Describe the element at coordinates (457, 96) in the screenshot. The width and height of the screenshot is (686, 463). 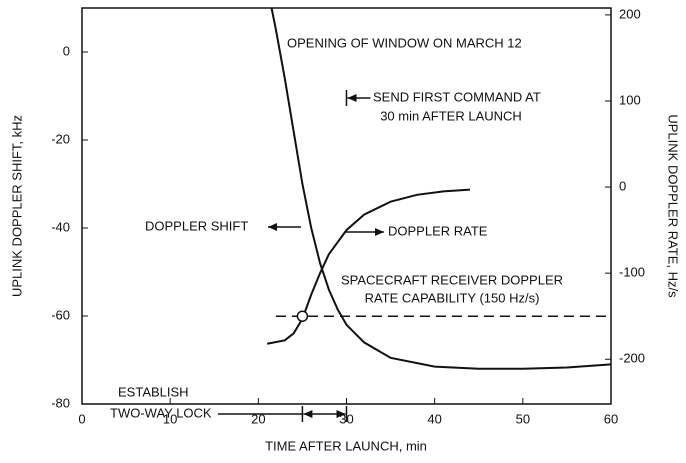
I see `command-label: SEND FIRST COMMAND AT` at that location.